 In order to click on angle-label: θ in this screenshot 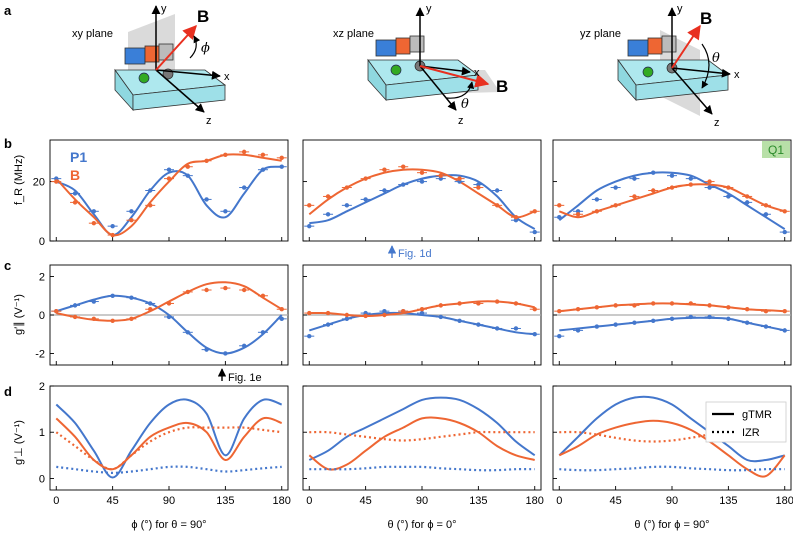, I will do `click(716, 58)`.